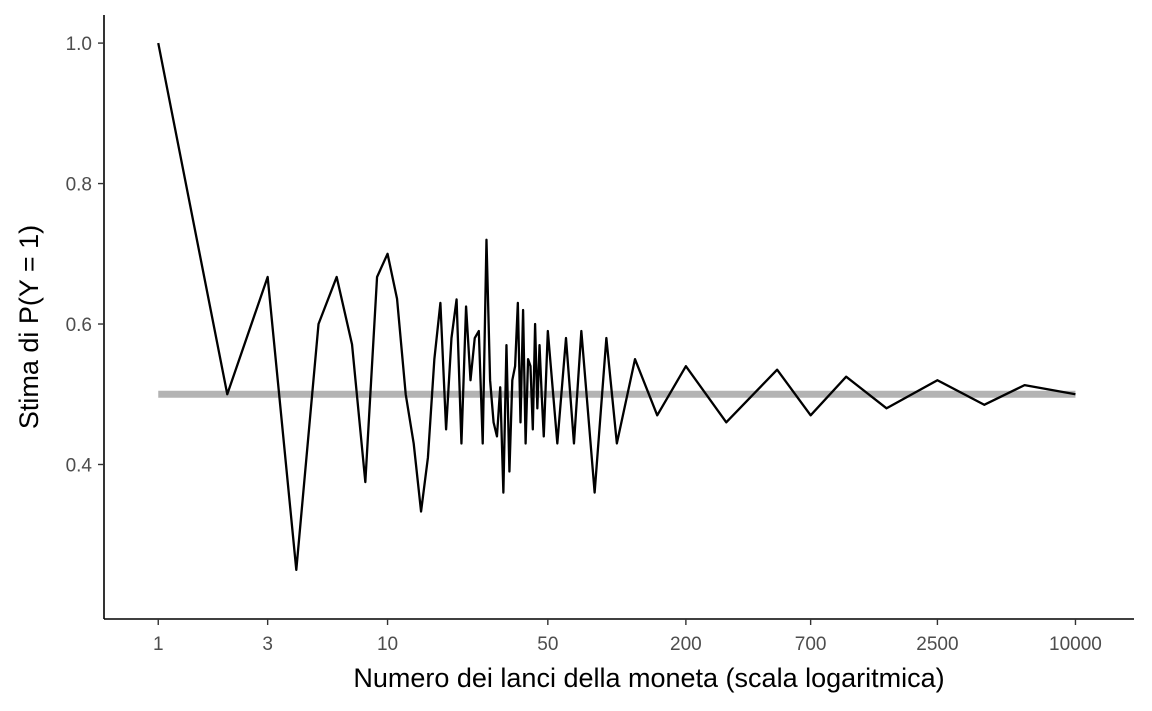 The height and width of the screenshot is (711, 1152). Describe the element at coordinates (79, 465) in the screenshot. I see `y-tick-label: 0.4` at that location.